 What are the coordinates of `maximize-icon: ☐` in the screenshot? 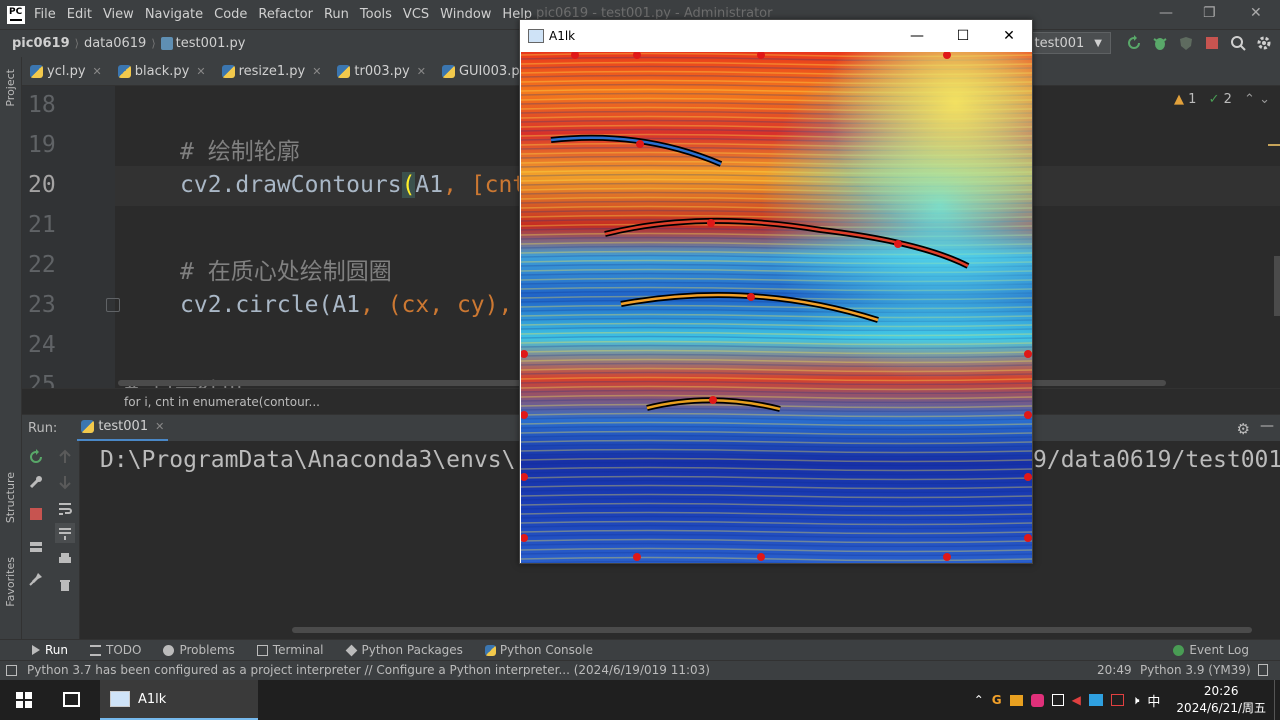 It's located at (963, 35).